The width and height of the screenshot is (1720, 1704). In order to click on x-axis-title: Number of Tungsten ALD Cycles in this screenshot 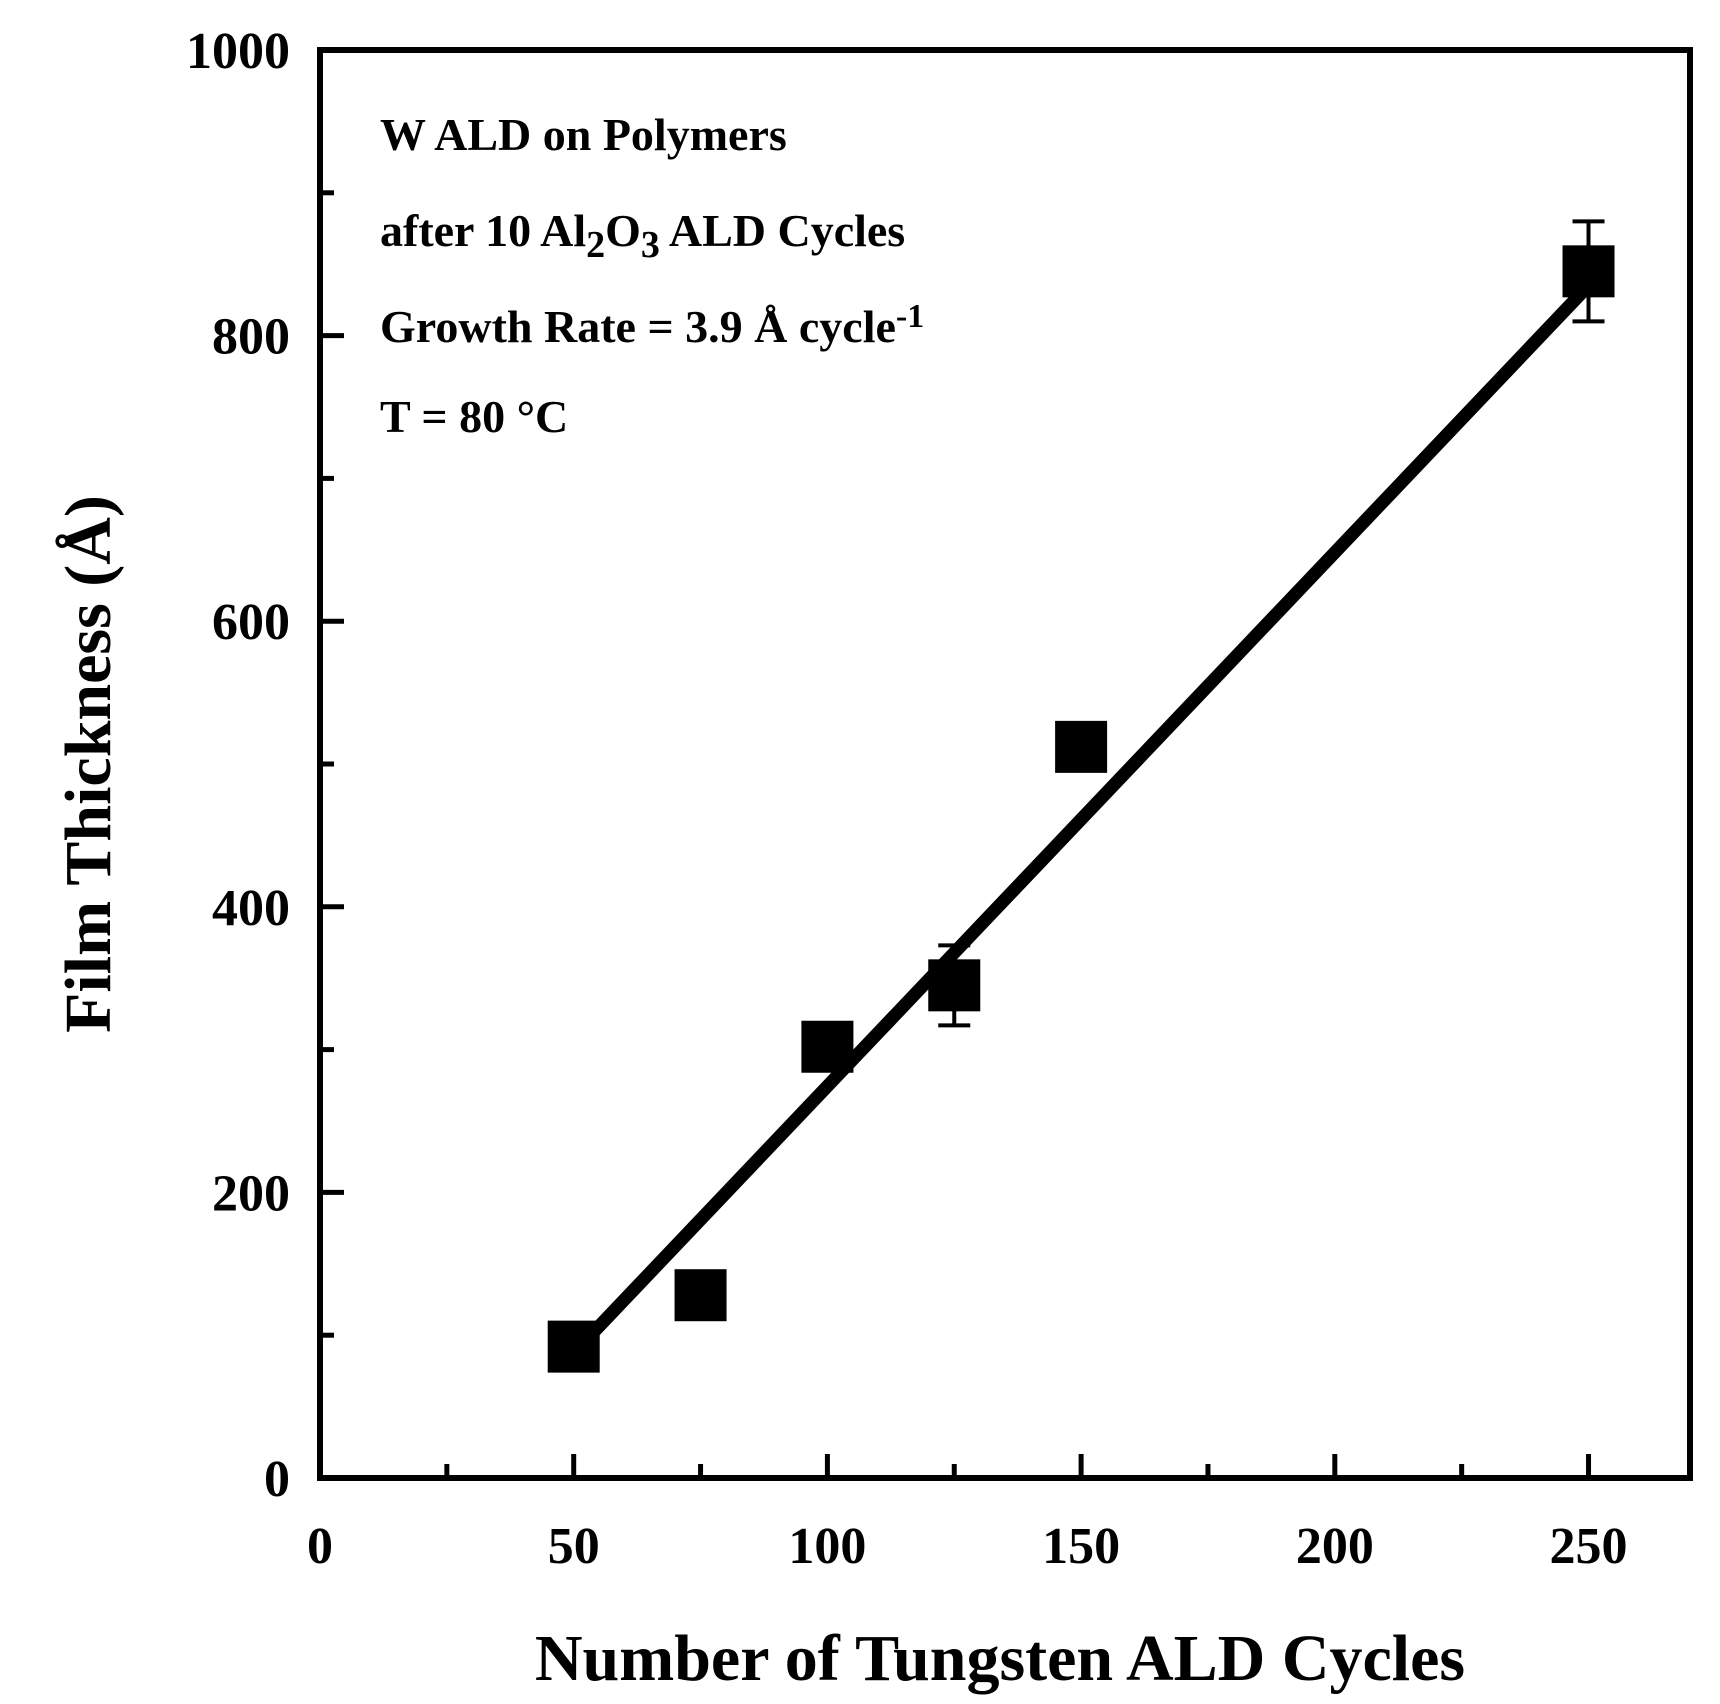, I will do `click(1000, 1658)`.